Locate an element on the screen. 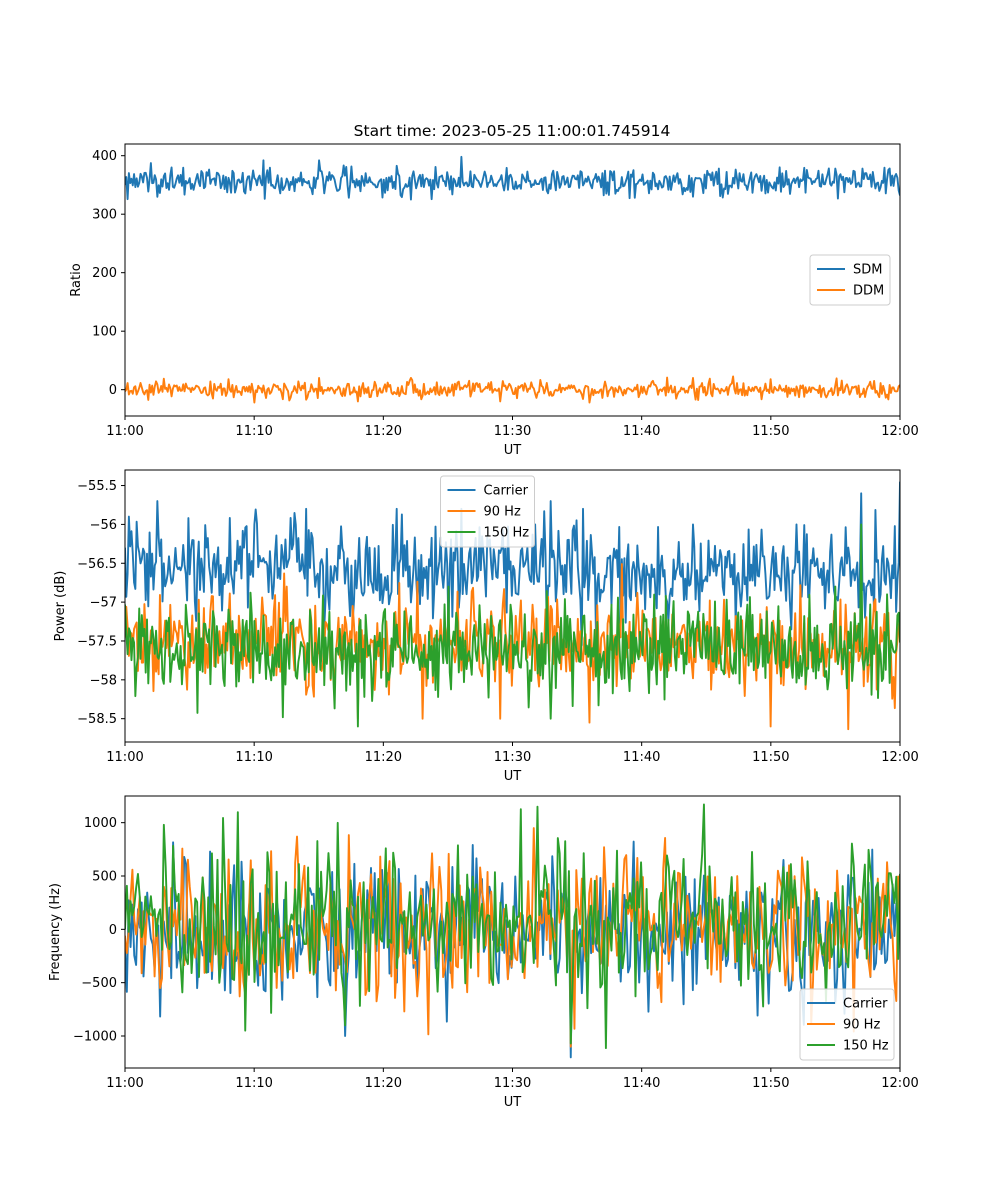 Image resolution: width=1000 pixels, height=1200 pixels. y-tick-label: −56 is located at coordinates (103, 525).